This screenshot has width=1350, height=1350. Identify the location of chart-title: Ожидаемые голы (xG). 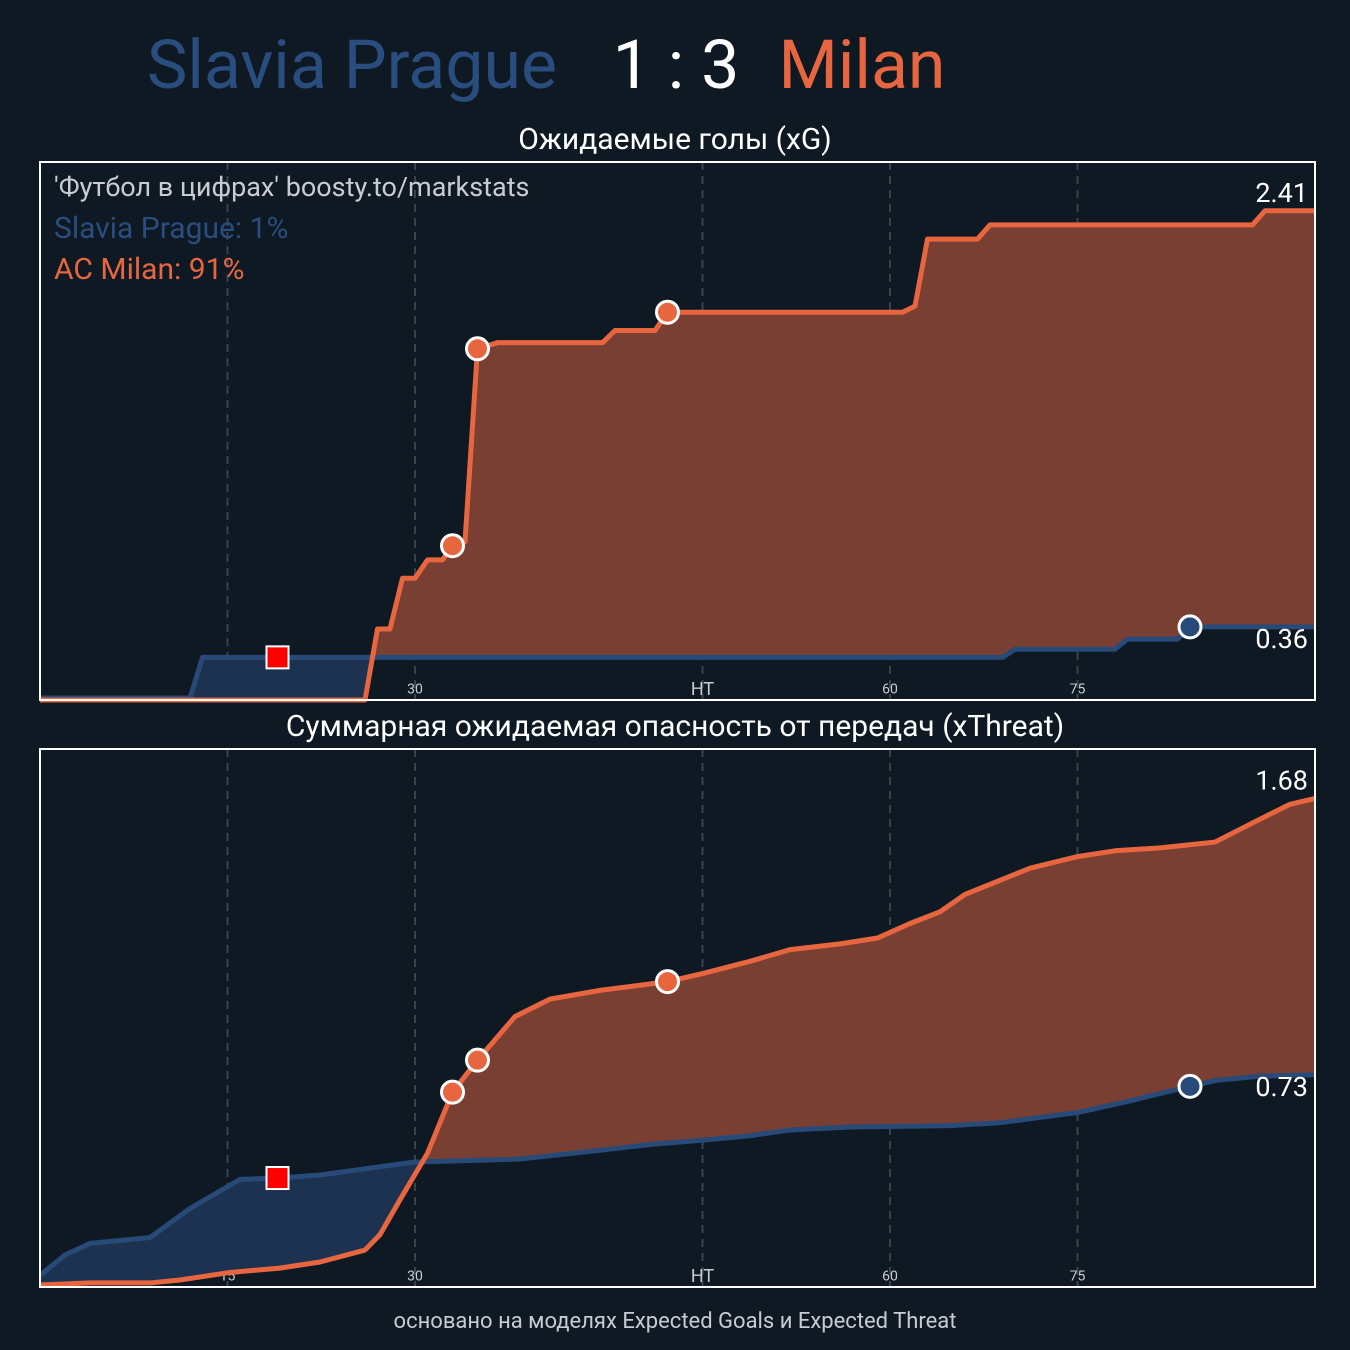
(674, 139).